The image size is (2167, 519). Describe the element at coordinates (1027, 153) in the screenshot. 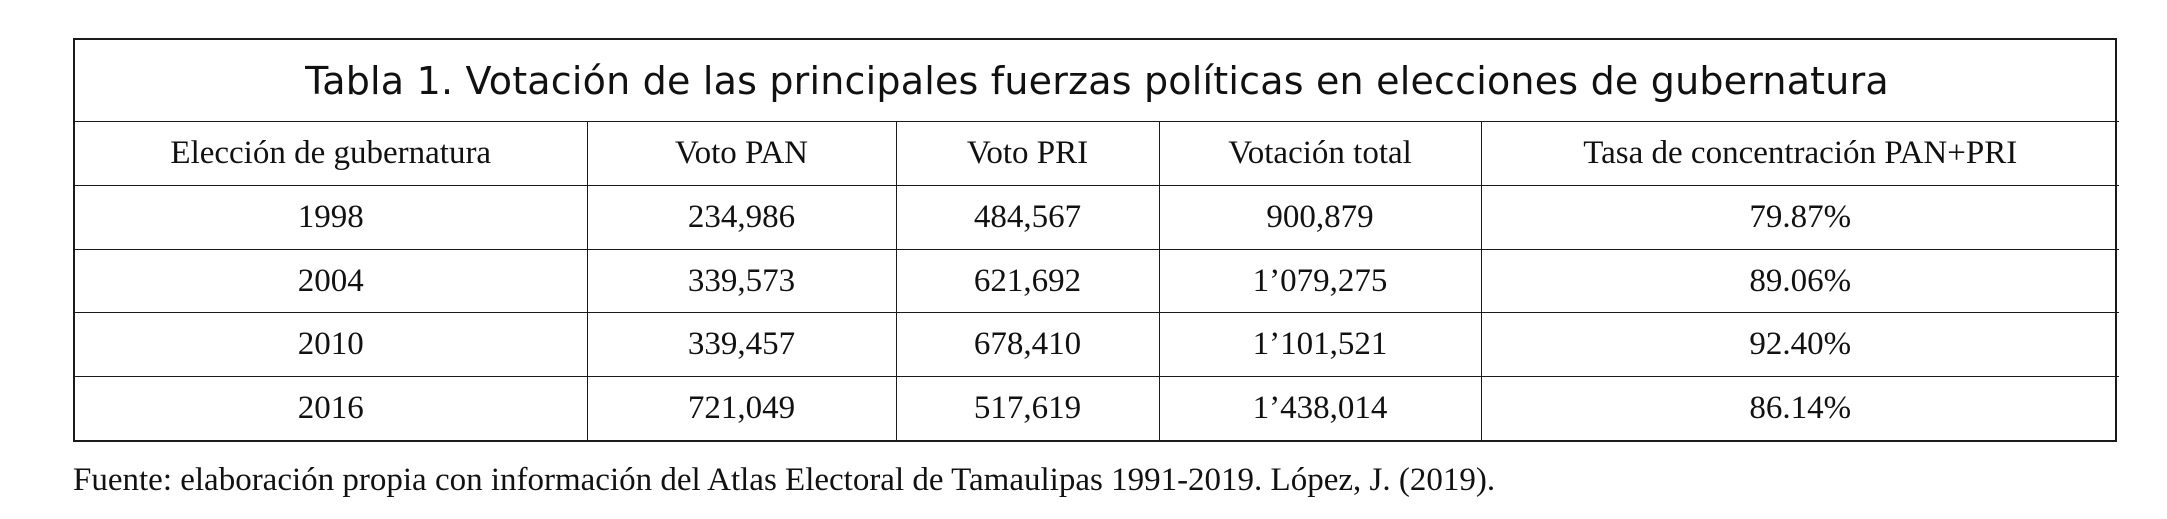

I see `header-voto-pri: Voto PRI` at that location.